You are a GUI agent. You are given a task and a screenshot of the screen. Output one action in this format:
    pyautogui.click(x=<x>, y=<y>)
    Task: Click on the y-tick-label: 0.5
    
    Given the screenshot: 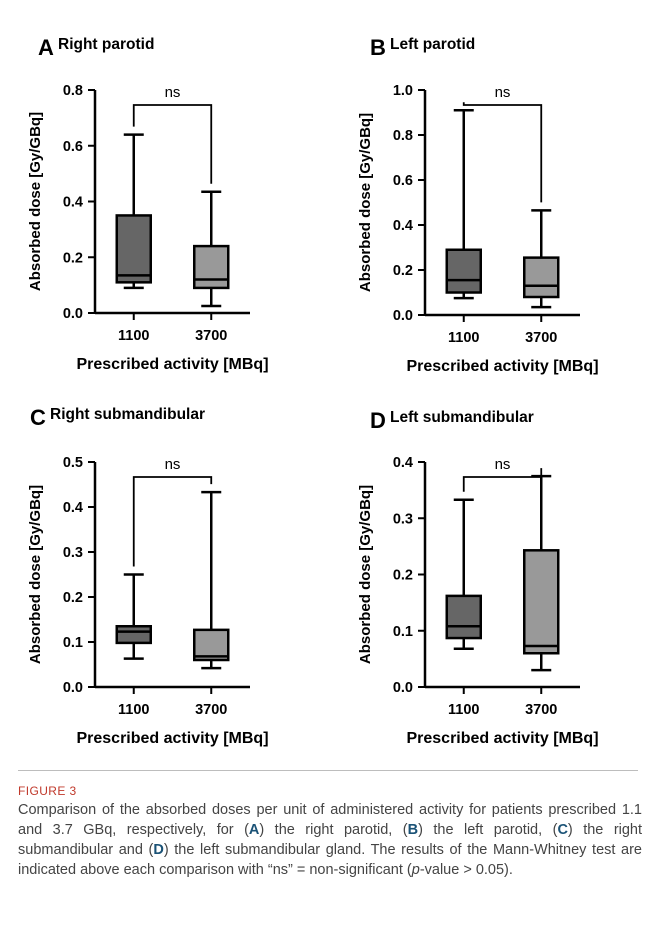 What is the action you would take?
    pyautogui.click(x=73, y=463)
    